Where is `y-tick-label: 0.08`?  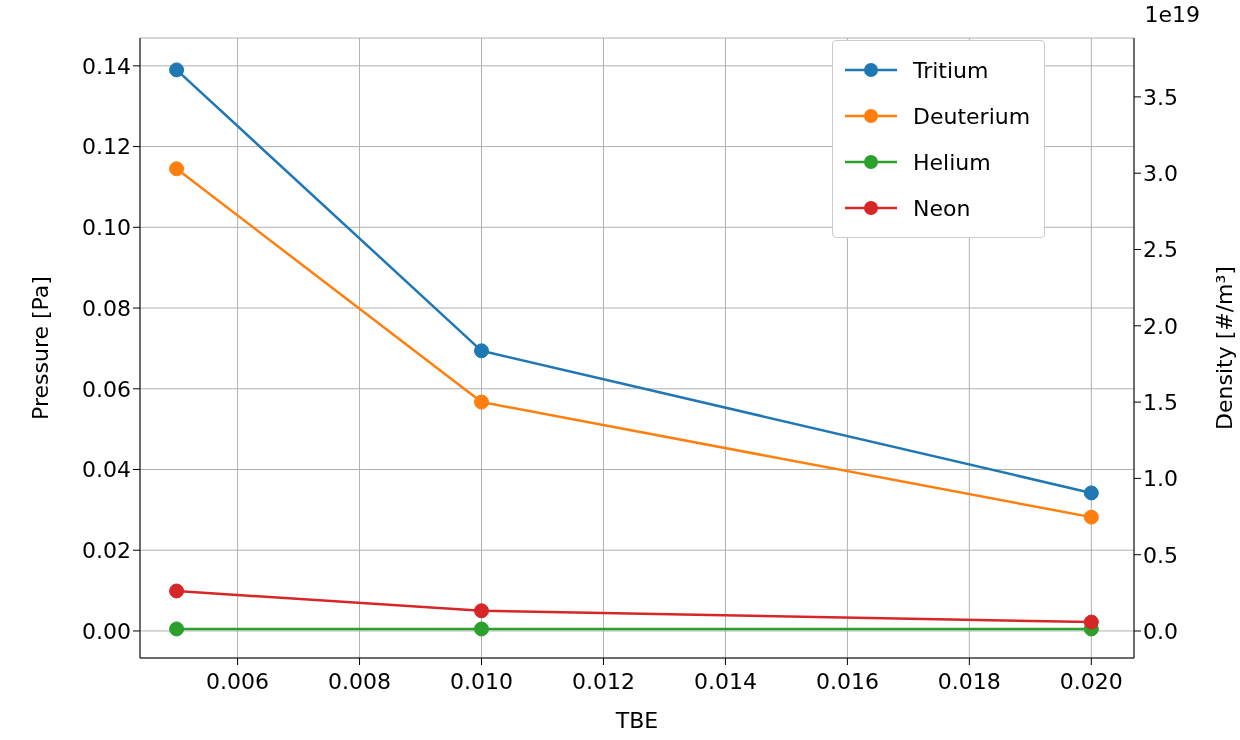
y-tick-label: 0.08 is located at coordinates (106, 308).